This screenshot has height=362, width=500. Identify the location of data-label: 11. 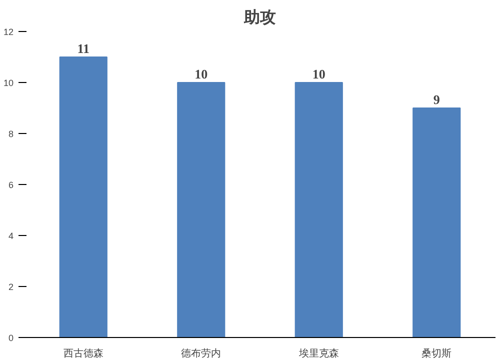
(83, 48).